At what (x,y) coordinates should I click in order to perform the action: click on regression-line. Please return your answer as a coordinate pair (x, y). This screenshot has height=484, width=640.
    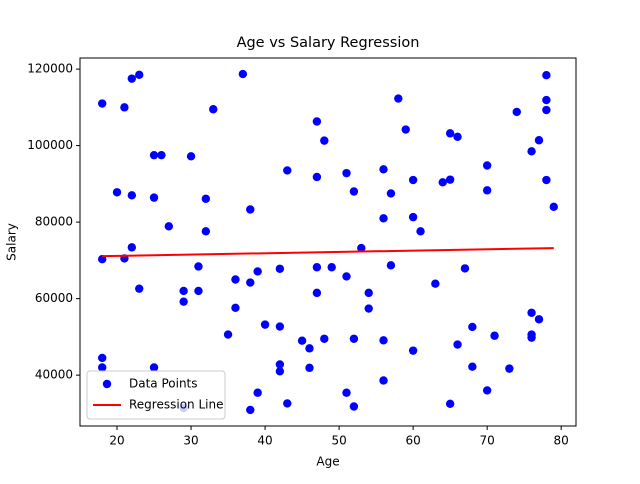
    Looking at the image, I should click on (328, 252).